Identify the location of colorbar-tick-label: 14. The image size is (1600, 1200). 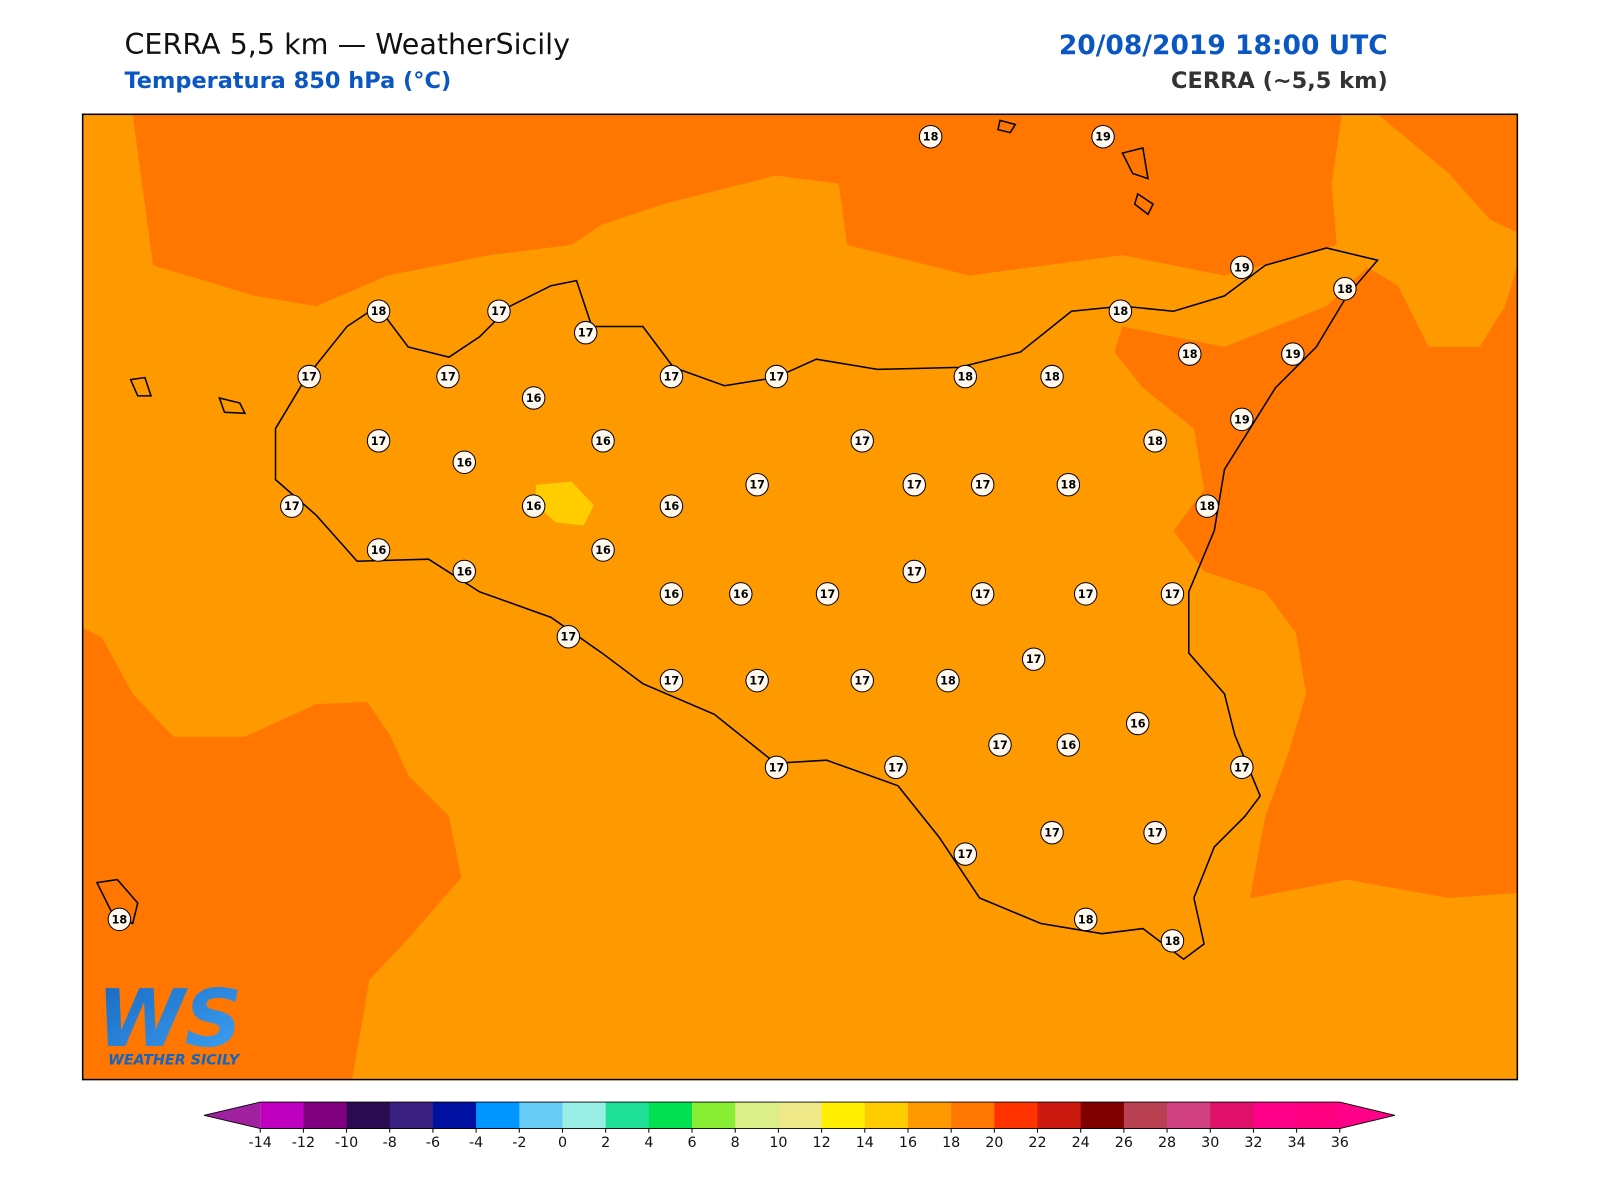
(865, 1143).